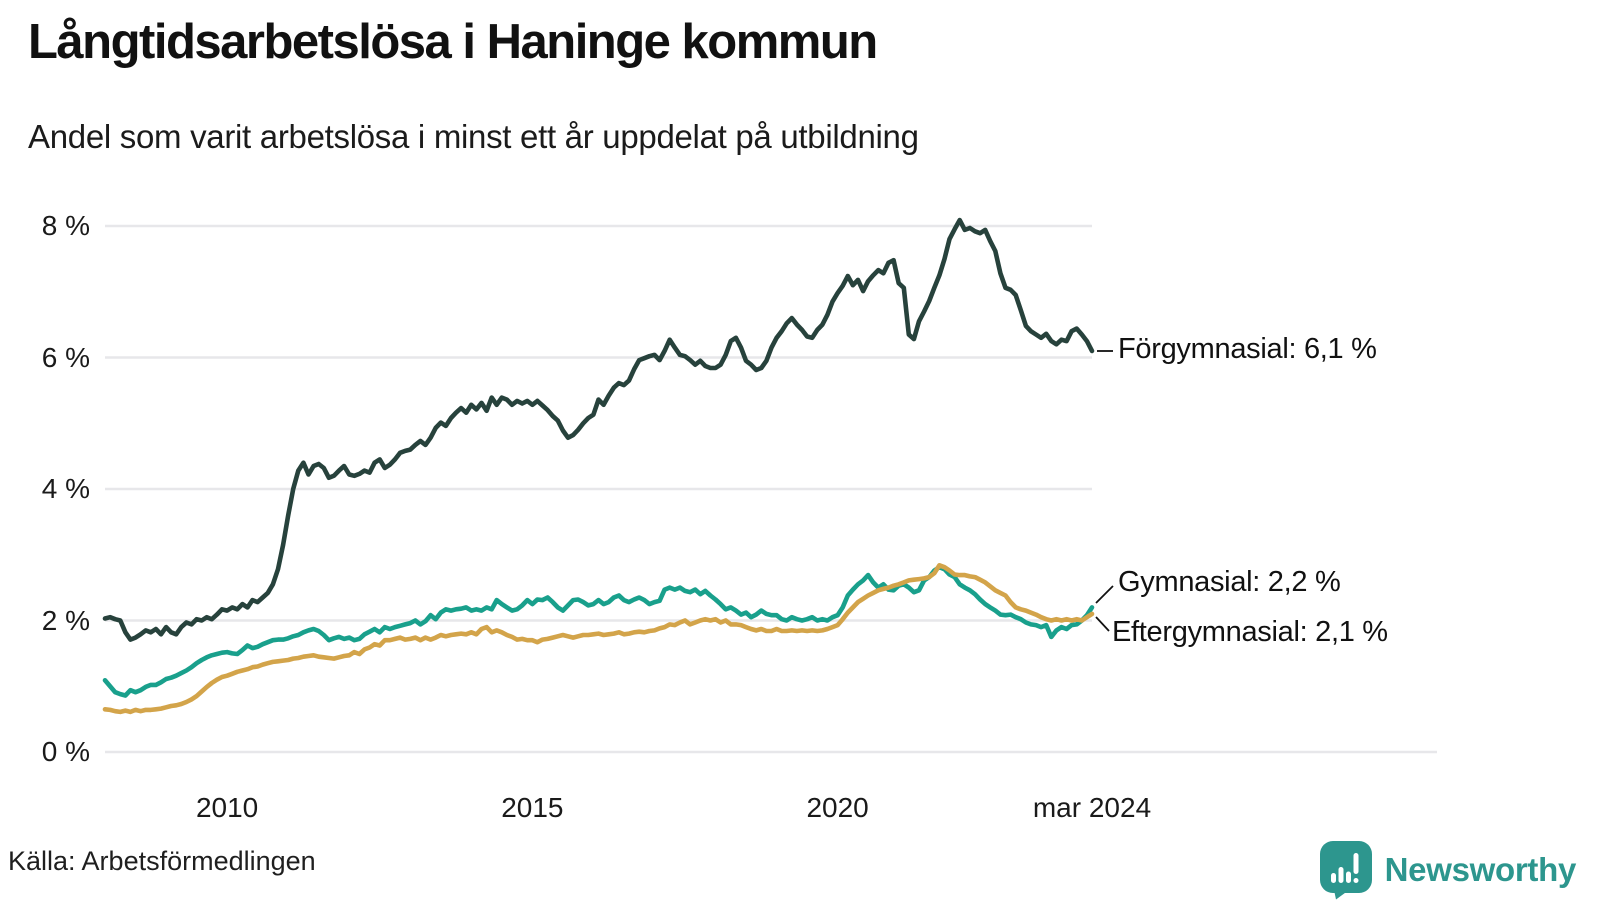  What do you see at coordinates (837, 807) in the screenshot?
I see `x-axis-tick-label: 2020` at bounding box center [837, 807].